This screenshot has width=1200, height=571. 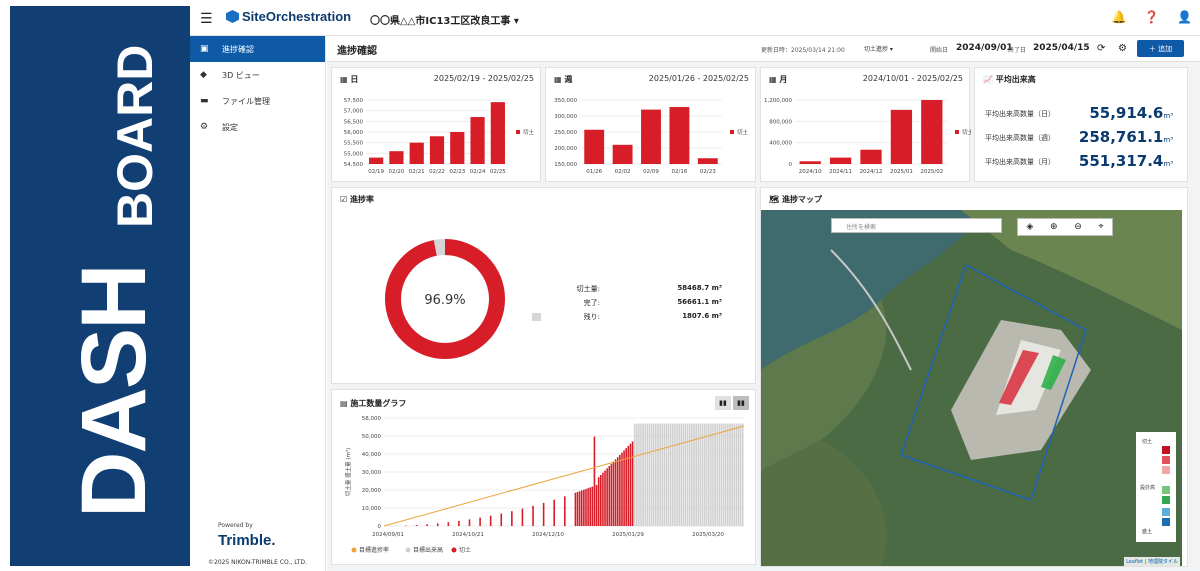 I want to click on legend-fill-label: 盛土, so click(x=1147, y=532).